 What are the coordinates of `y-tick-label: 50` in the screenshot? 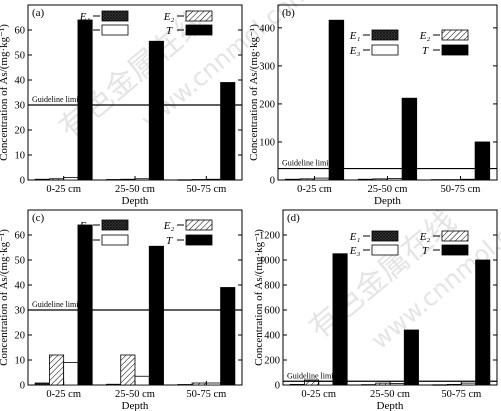 It's located at (20, 261).